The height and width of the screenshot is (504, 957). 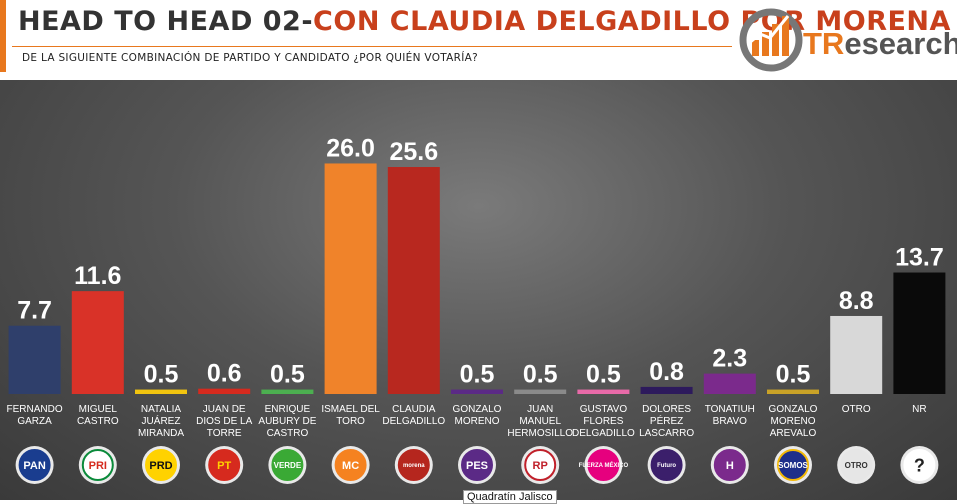 I want to click on bar-value-label: 11.6, so click(x=97, y=276).